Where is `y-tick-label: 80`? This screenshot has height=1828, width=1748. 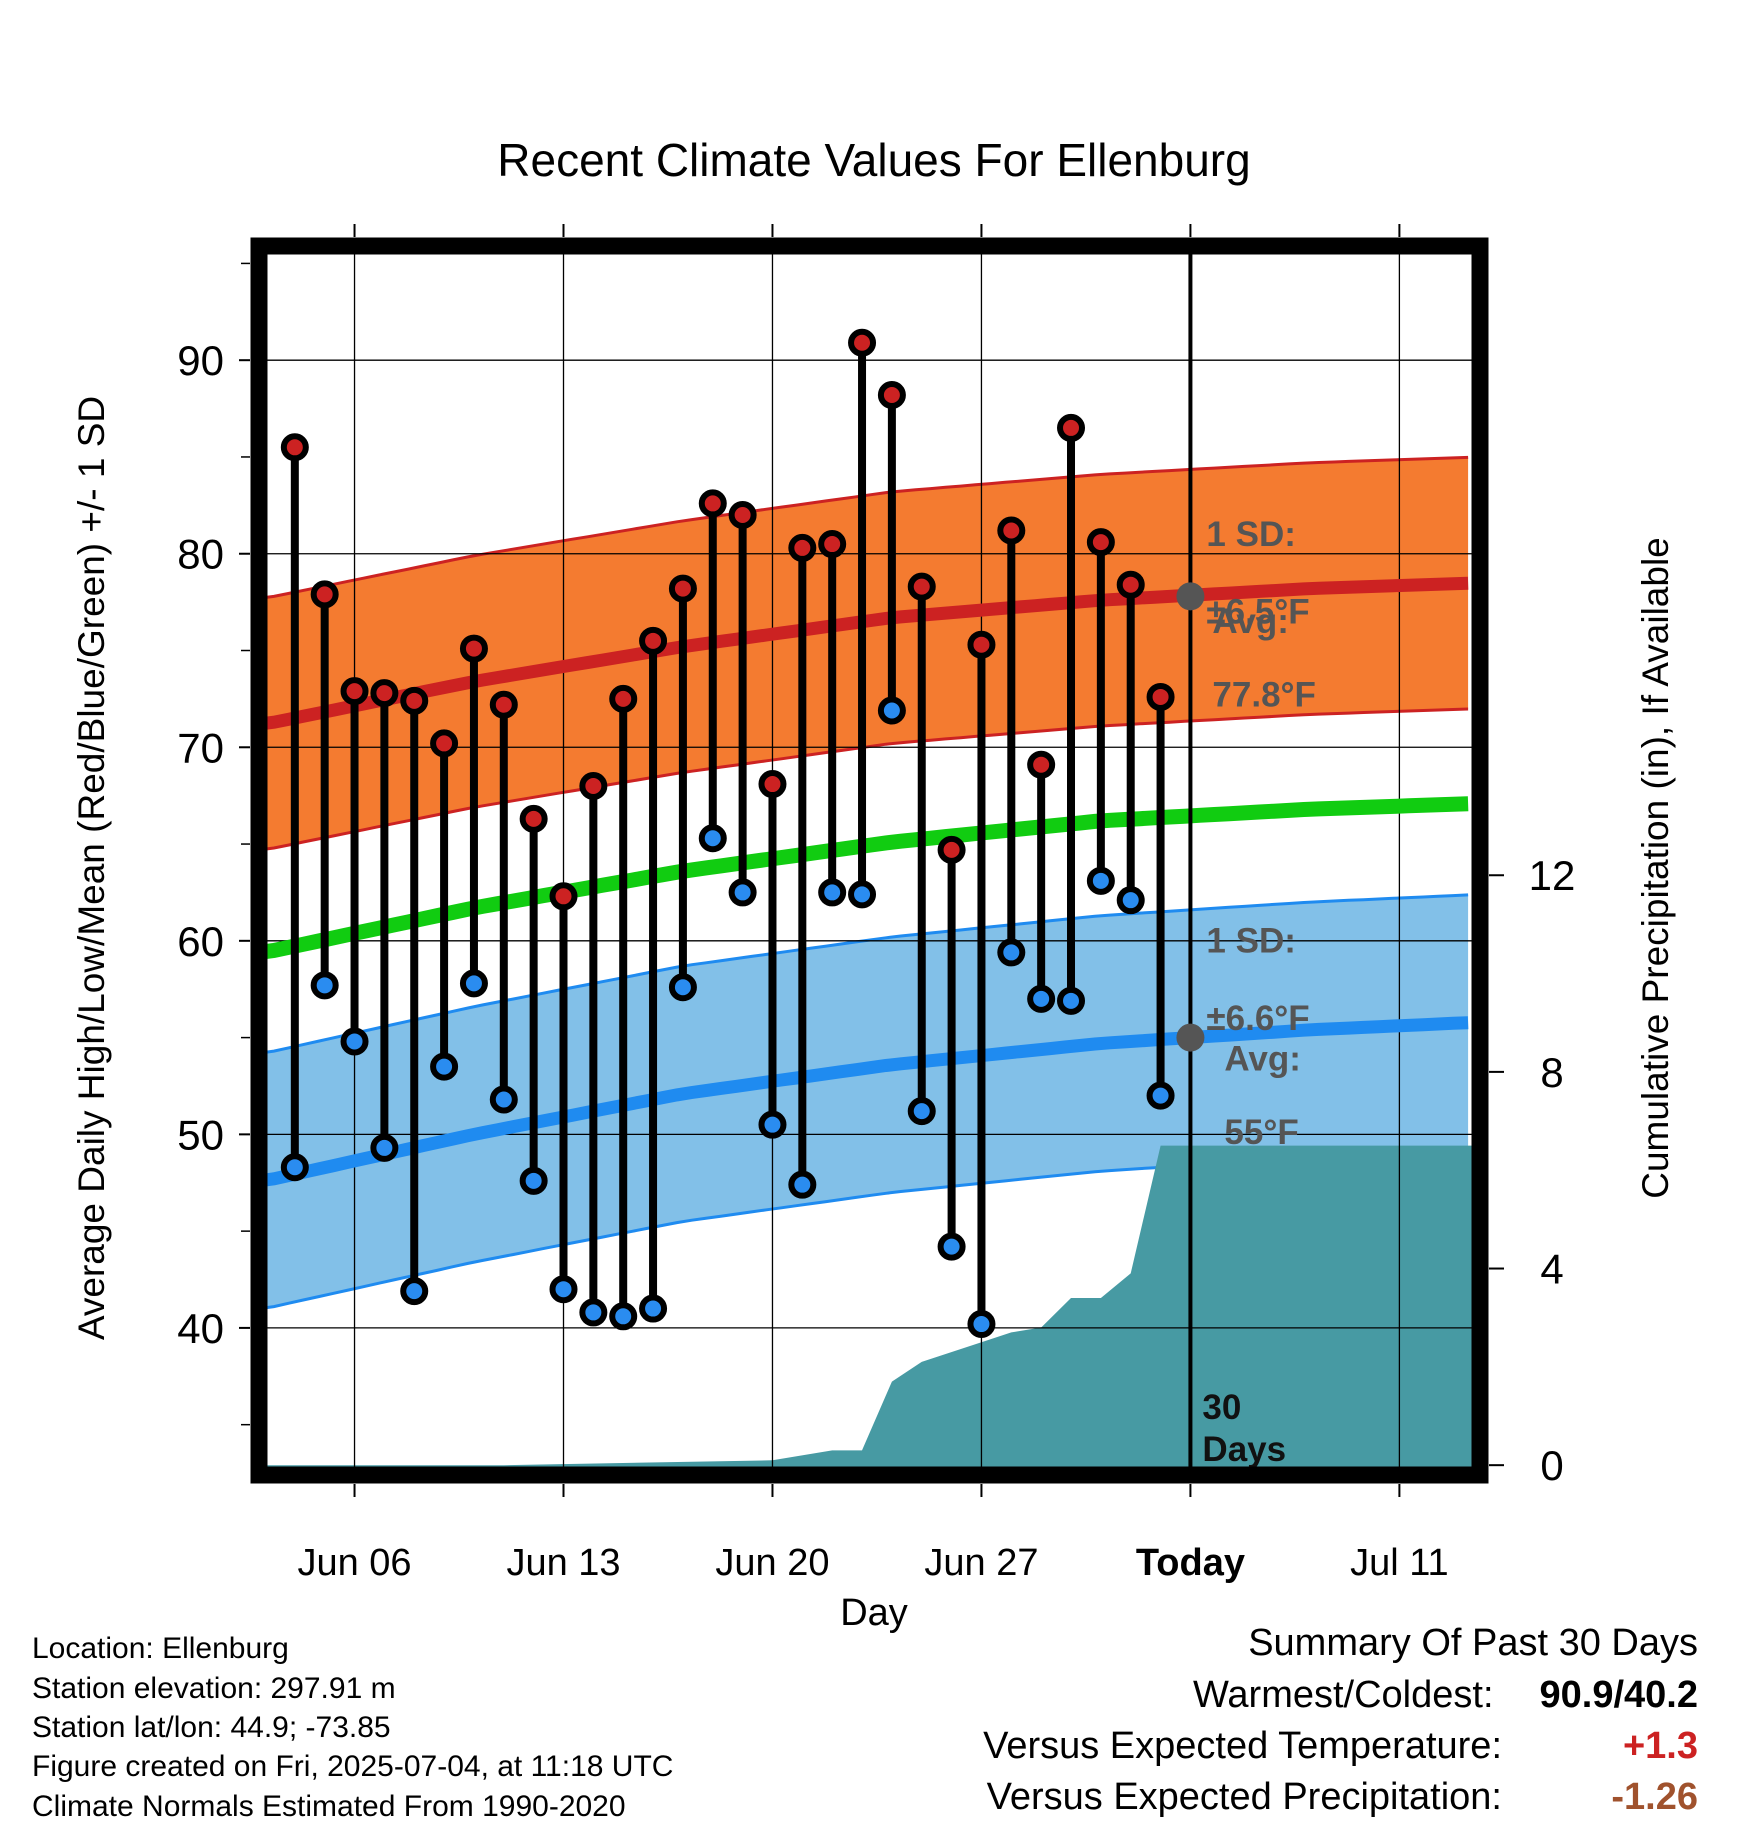
y-tick-label: 80 is located at coordinates (200, 554).